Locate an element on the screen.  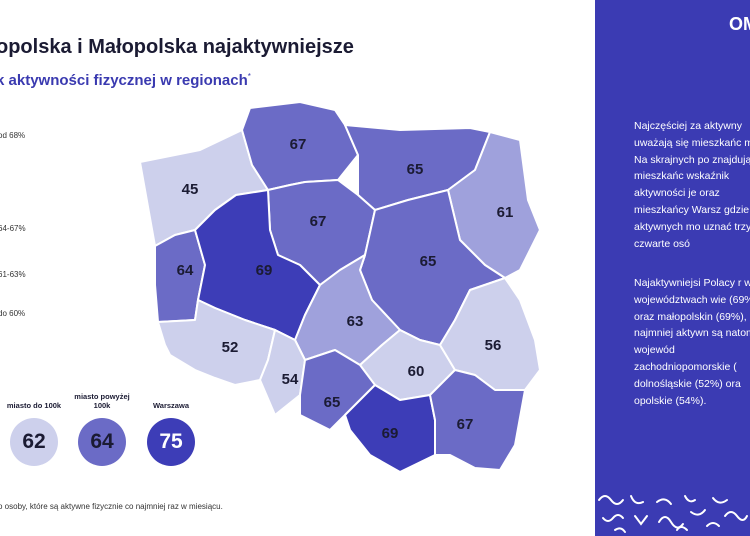
page-title: opolska i Małopolska najaktywniejsze is located at coordinates (177, 47).